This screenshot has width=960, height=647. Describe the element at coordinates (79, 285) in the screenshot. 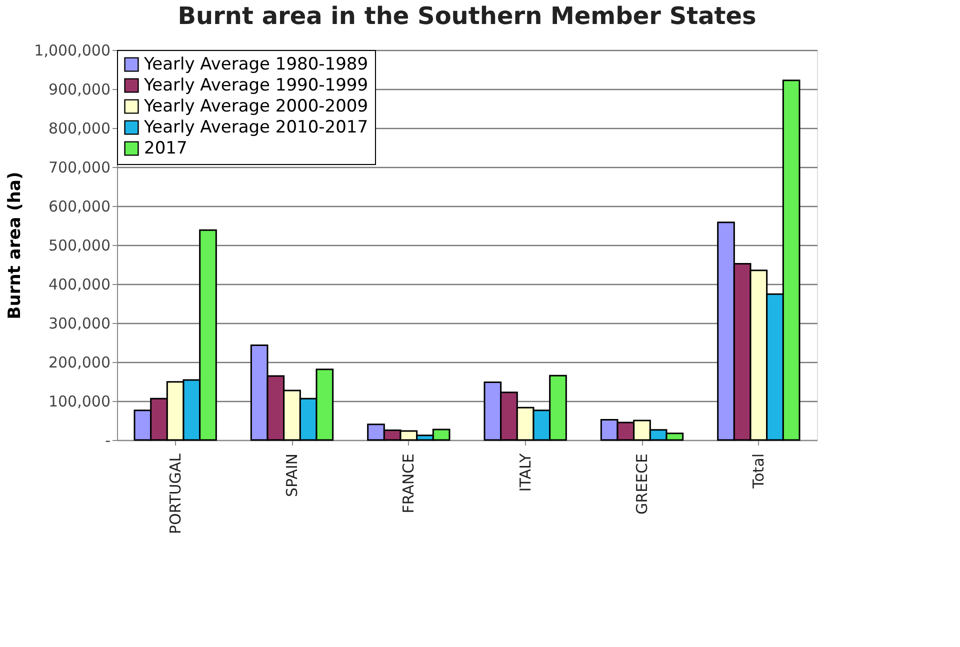

I see `y-tick-label: 400,000` at that location.